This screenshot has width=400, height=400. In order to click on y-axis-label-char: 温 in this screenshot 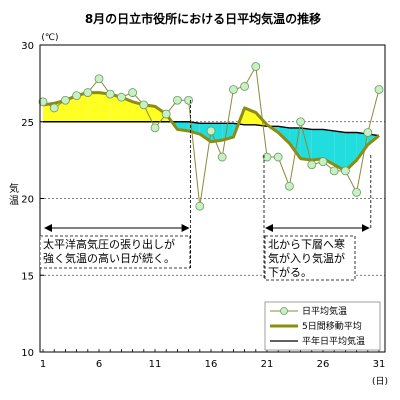, I will do `click(14, 201)`.